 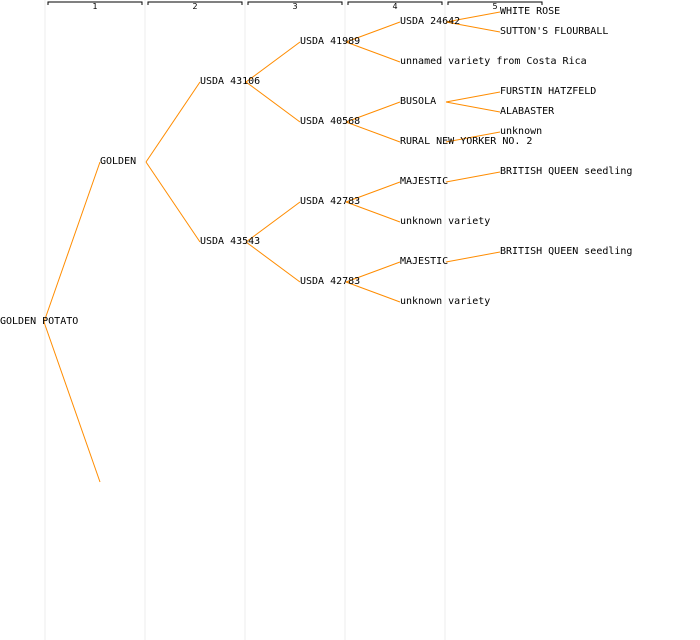 What do you see at coordinates (494, 6) in the screenshot?
I see `generation-number: 5` at bounding box center [494, 6].